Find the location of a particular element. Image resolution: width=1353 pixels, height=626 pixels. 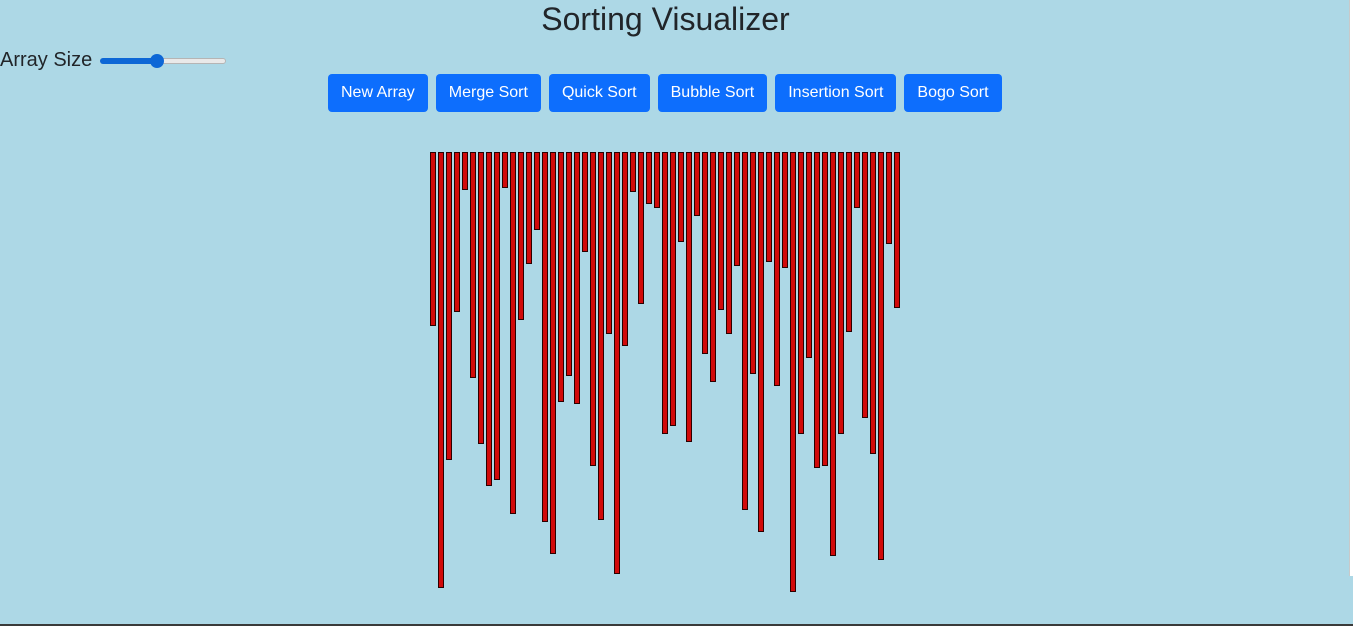

array-size-control: Array Size is located at coordinates (113, 60).